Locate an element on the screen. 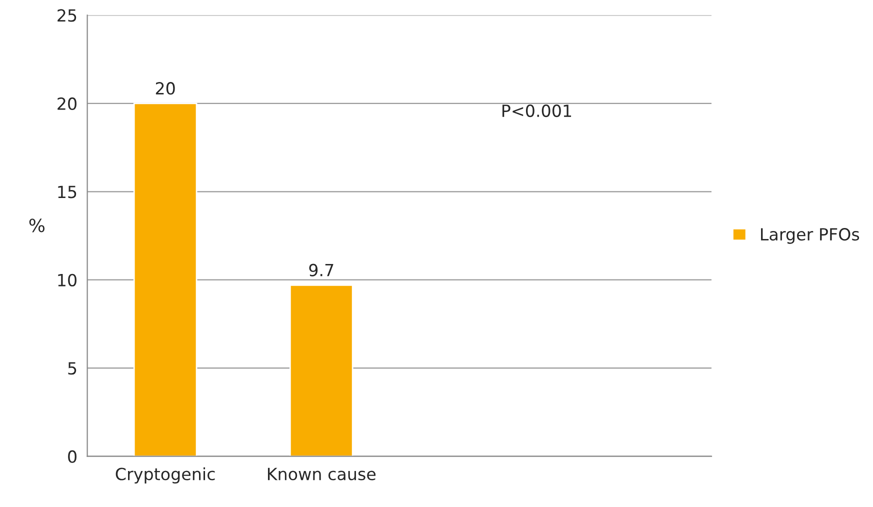 Image resolution: width=873 pixels, height=507 pixels. x-tick-label: Cryptogenic is located at coordinates (165, 475).